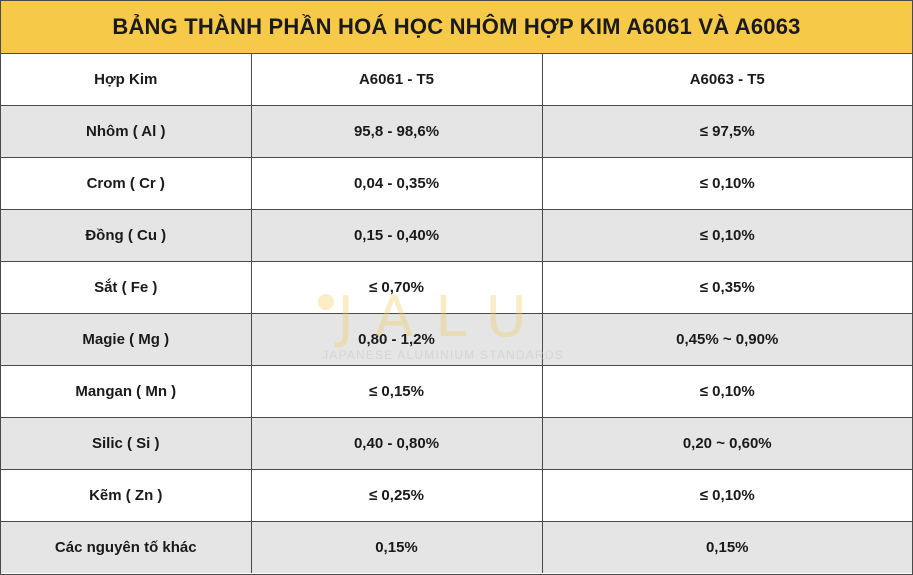  Describe the element at coordinates (726, 287) in the screenshot. I see `a6063-value: ≤ 0,35%` at that location.